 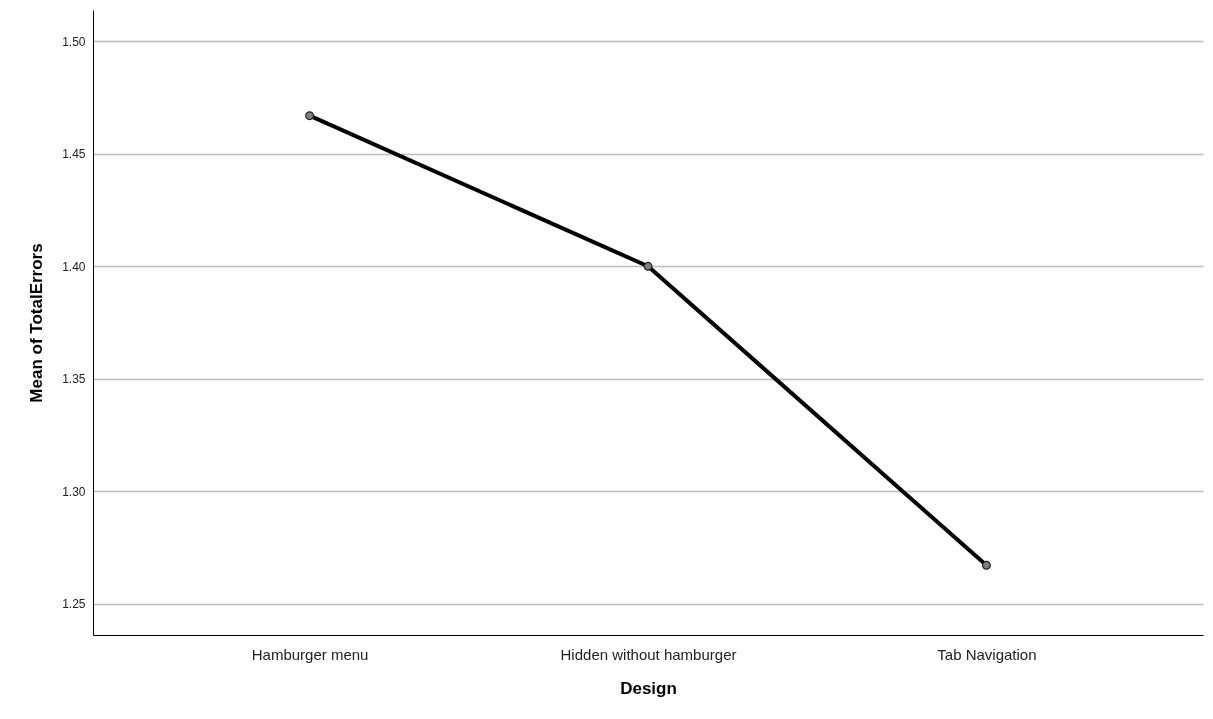 I want to click on y-tick-label: 1.45, so click(x=74, y=154).